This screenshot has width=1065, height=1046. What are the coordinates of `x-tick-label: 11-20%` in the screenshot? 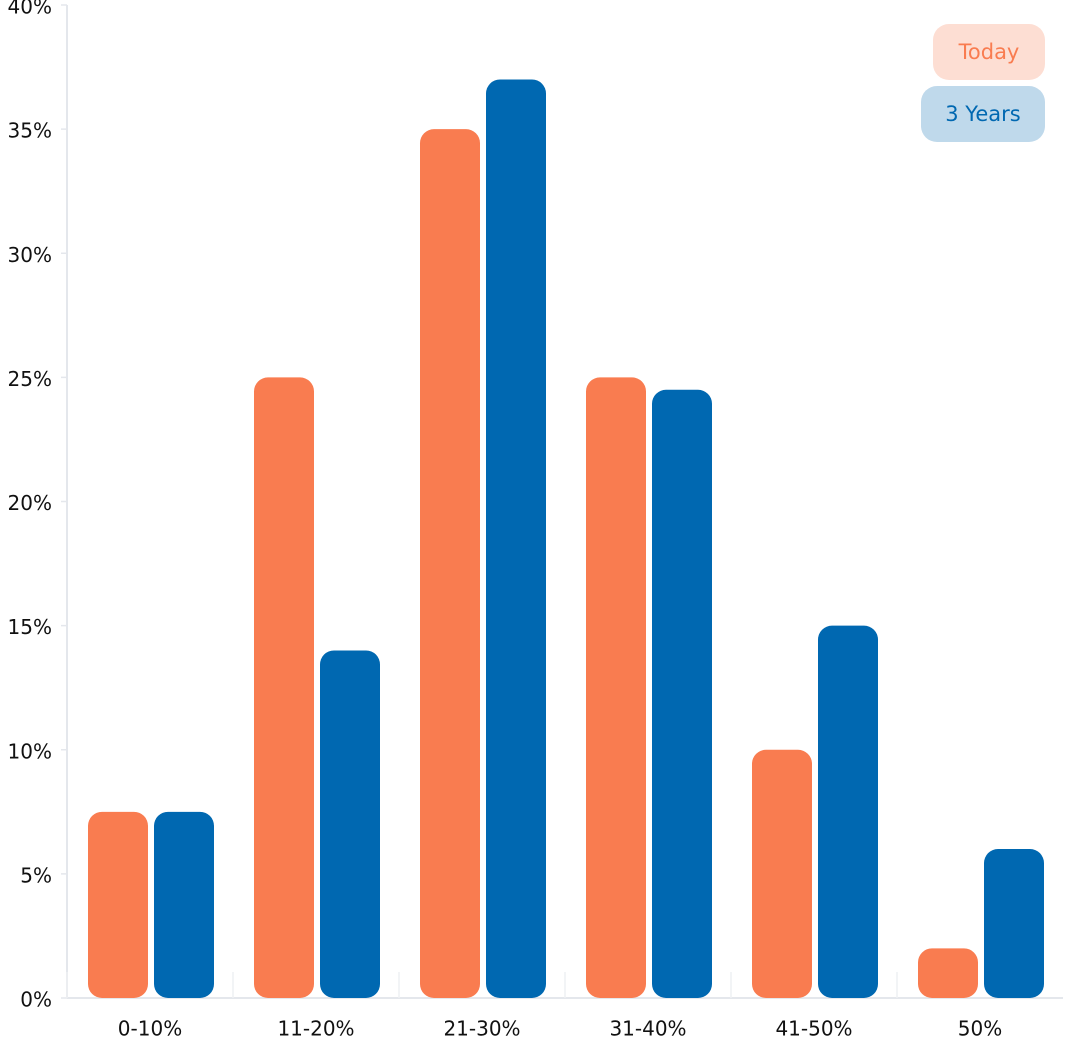 It's located at (315, 1029).